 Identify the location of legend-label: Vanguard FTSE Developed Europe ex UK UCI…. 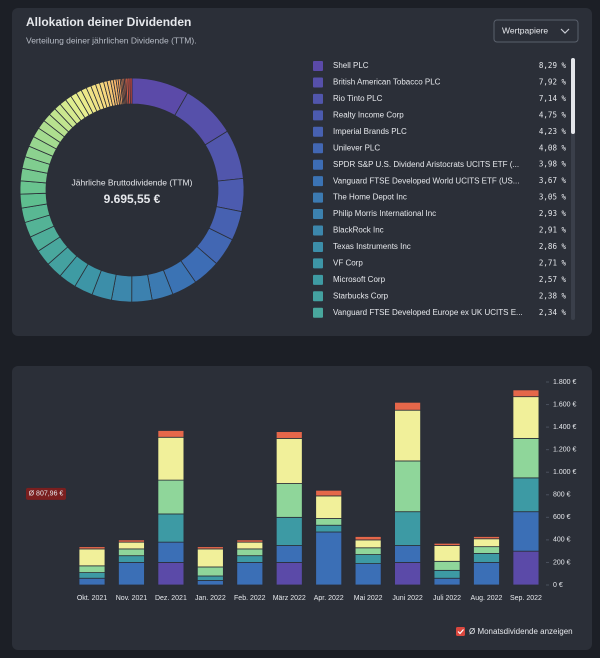
(428, 312).